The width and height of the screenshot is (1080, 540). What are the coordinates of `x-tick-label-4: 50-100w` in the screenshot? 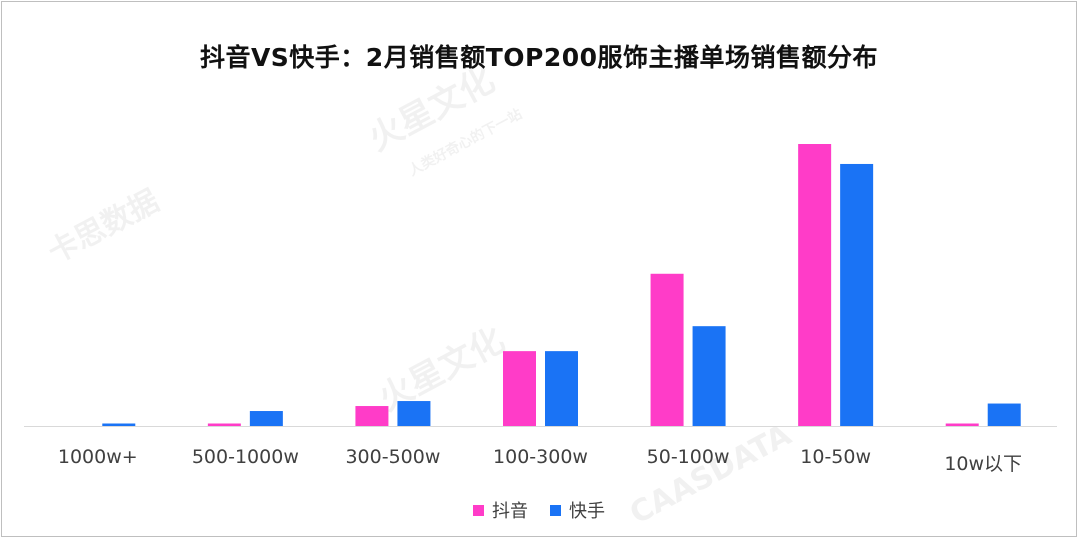 It's located at (688, 457).